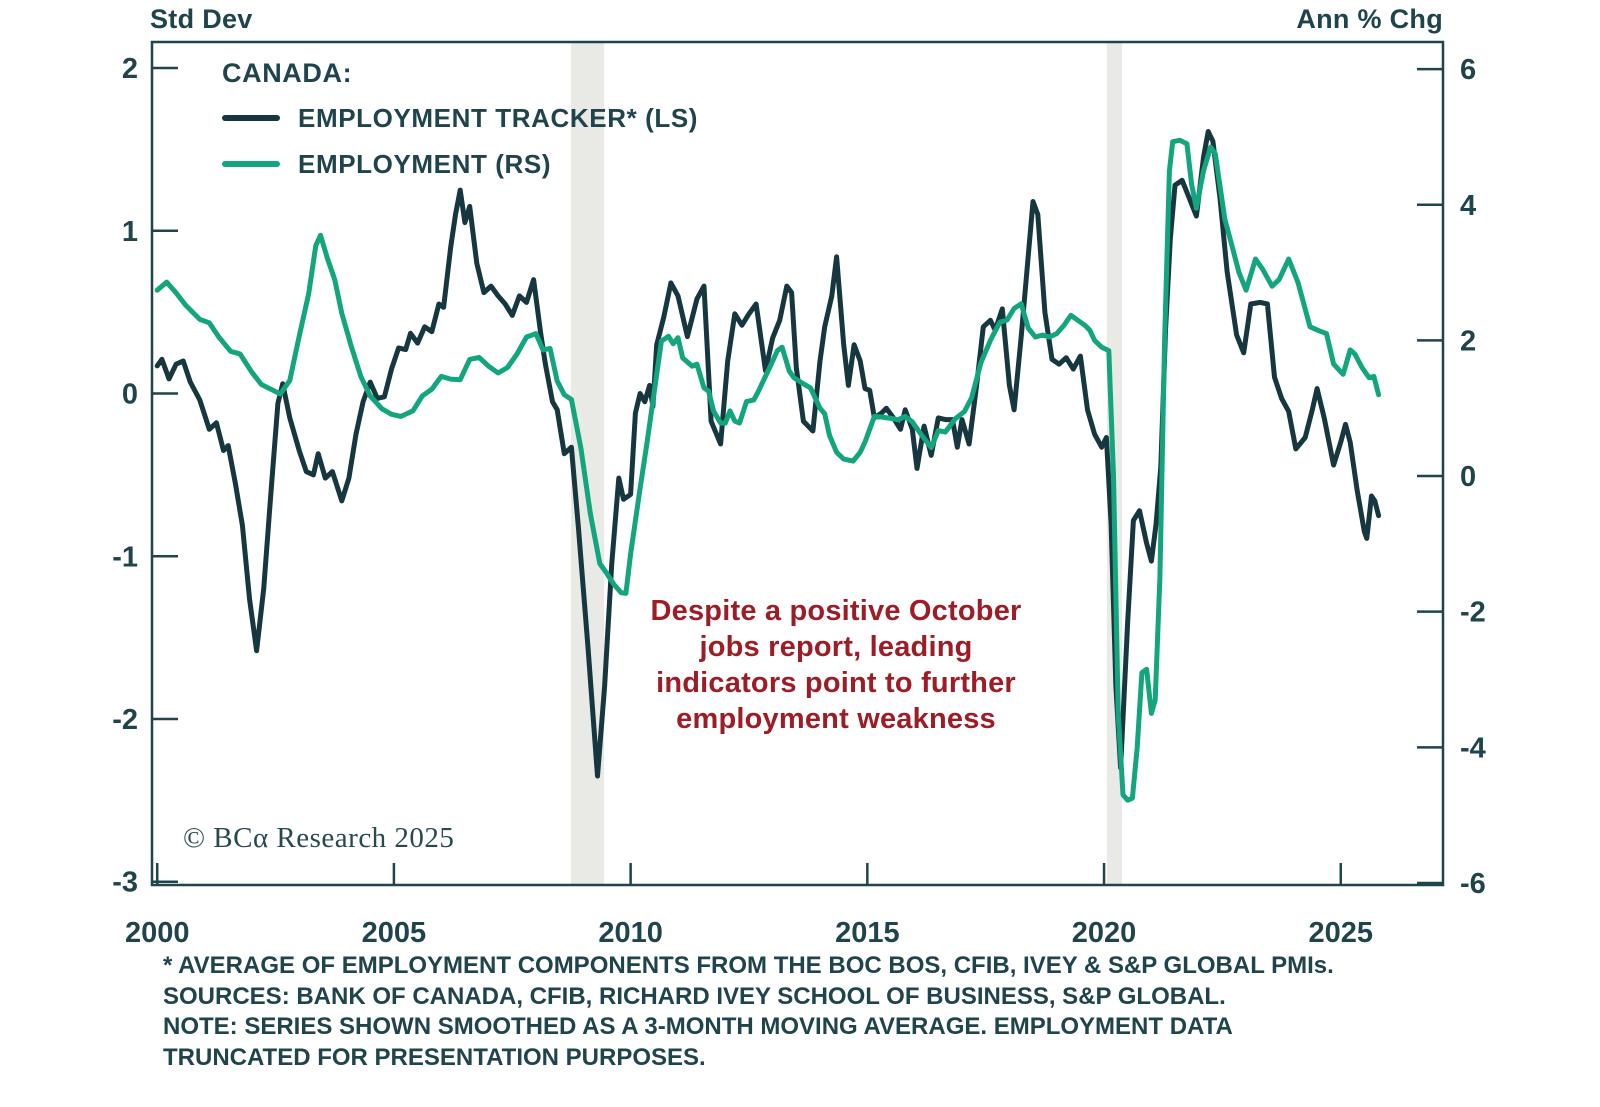 The width and height of the screenshot is (1600, 1107). I want to click on tracker-legend-label: EMPLOYMENT TRACKER* (LS), so click(498, 117).